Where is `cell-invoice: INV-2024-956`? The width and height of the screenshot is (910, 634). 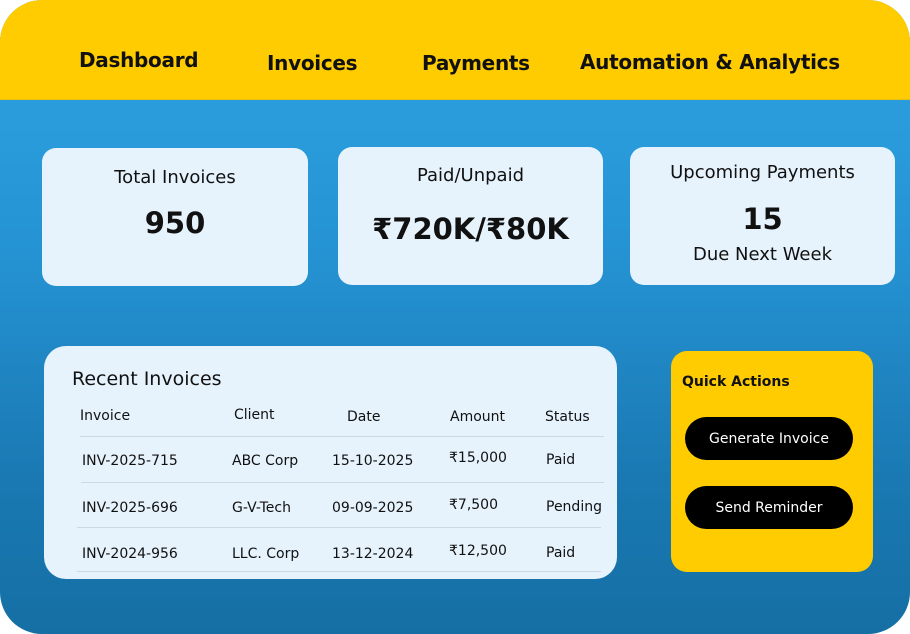
cell-invoice: INV-2024-956 is located at coordinates (130, 554).